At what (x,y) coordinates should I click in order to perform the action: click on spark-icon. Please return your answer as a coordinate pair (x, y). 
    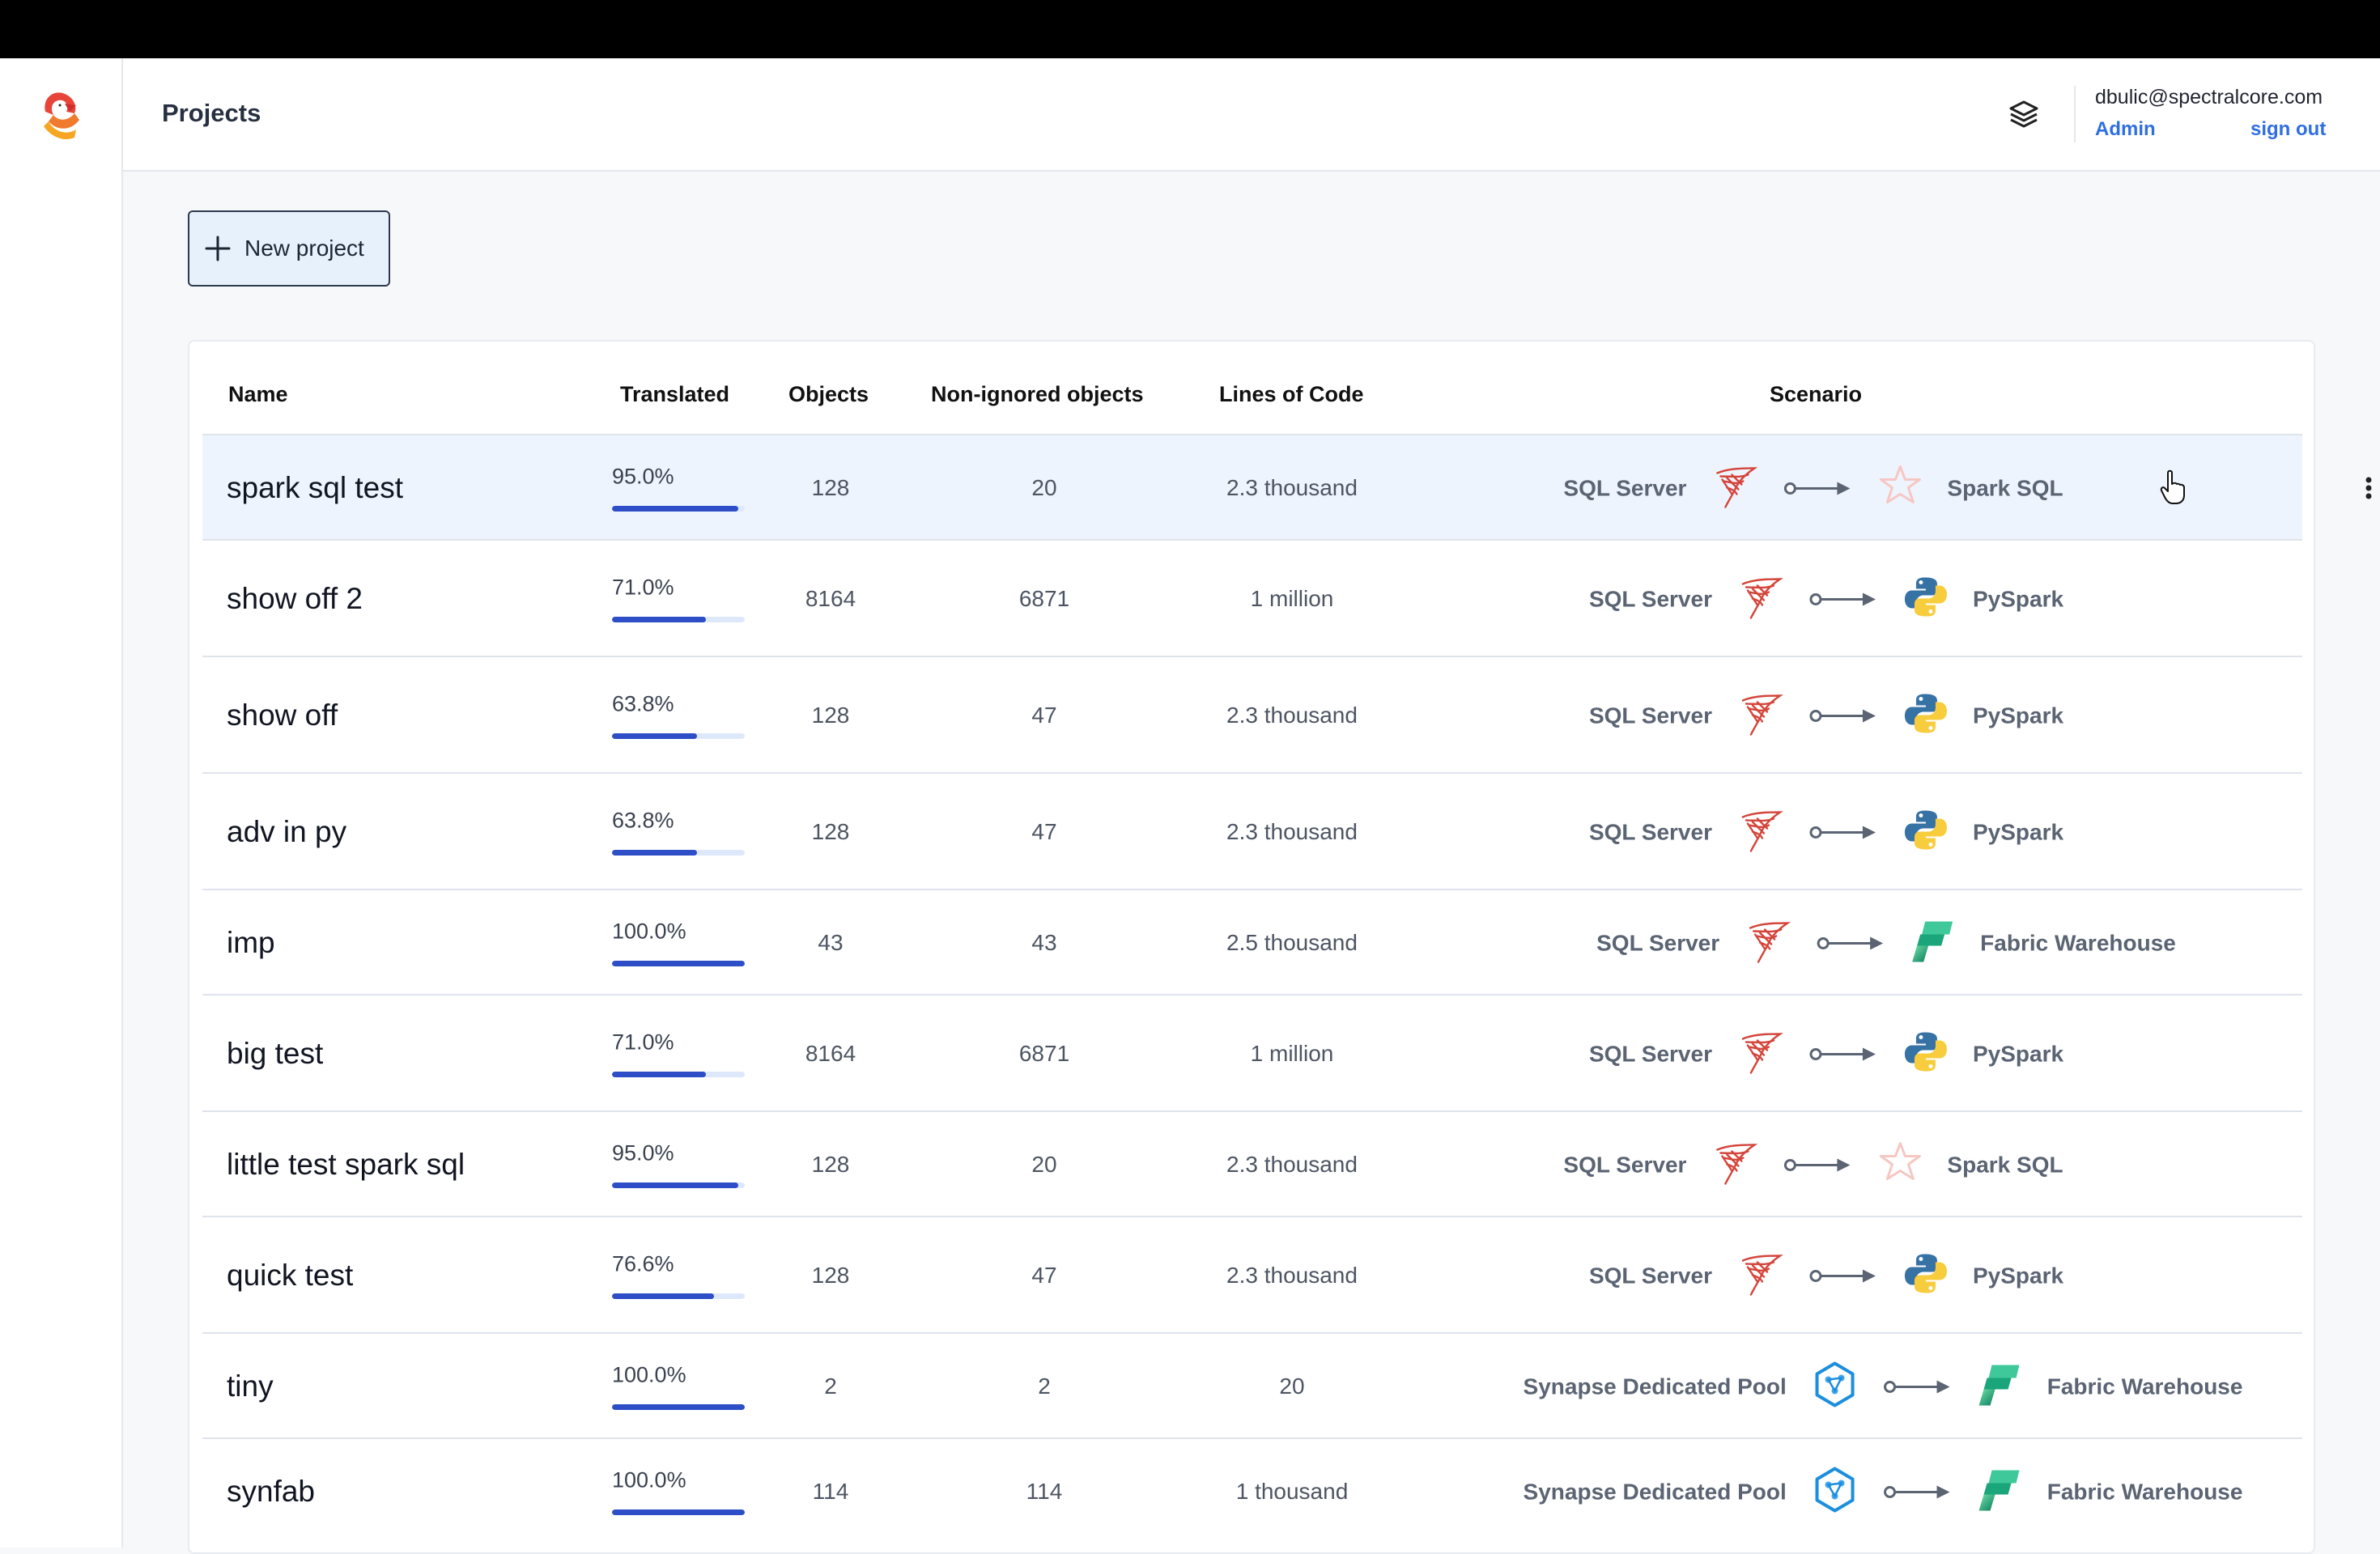
    Looking at the image, I should click on (1900, 484).